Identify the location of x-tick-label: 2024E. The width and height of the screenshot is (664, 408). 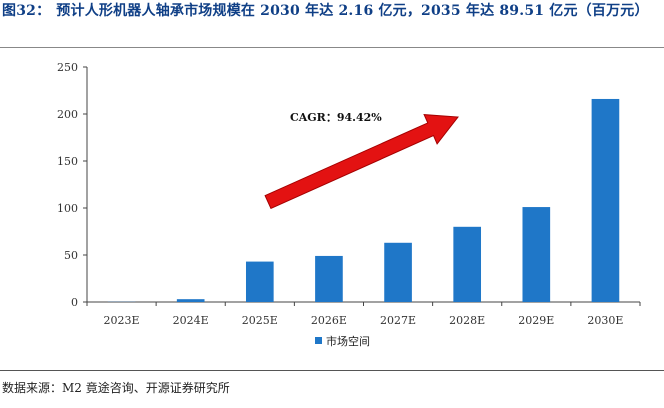
(191, 320).